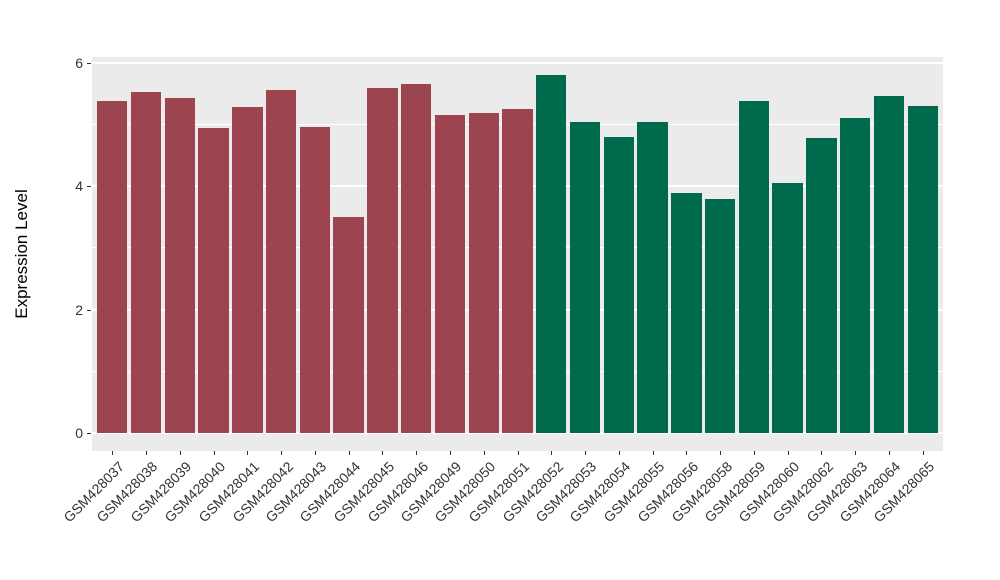 The image size is (1000, 580). Describe the element at coordinates (517, 271) in the screenshot. I see `bar-GSM428051` at that location.